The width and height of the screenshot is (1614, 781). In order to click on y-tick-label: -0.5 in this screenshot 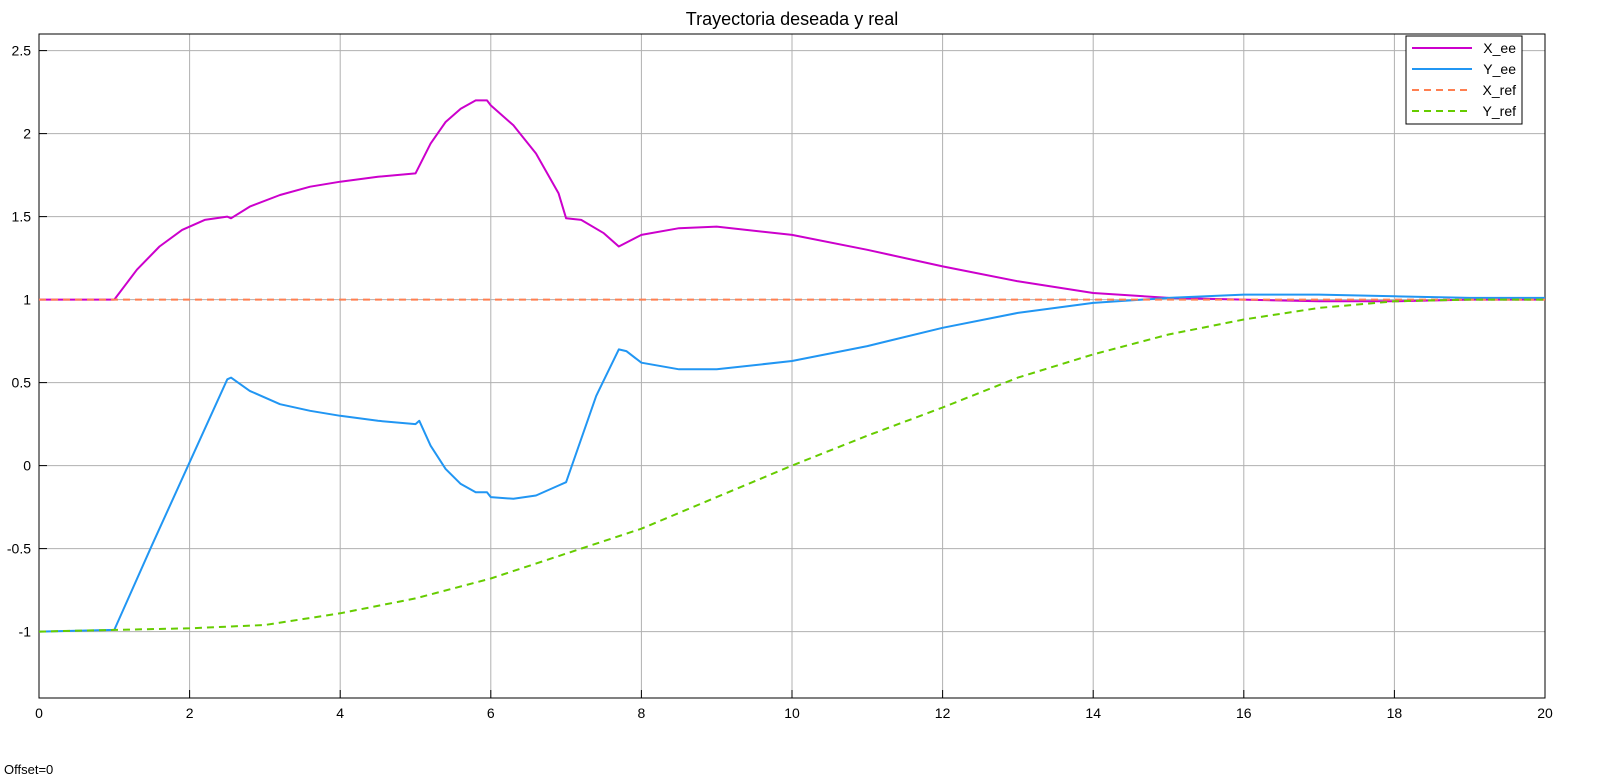, I will do `click(19, 549)`.